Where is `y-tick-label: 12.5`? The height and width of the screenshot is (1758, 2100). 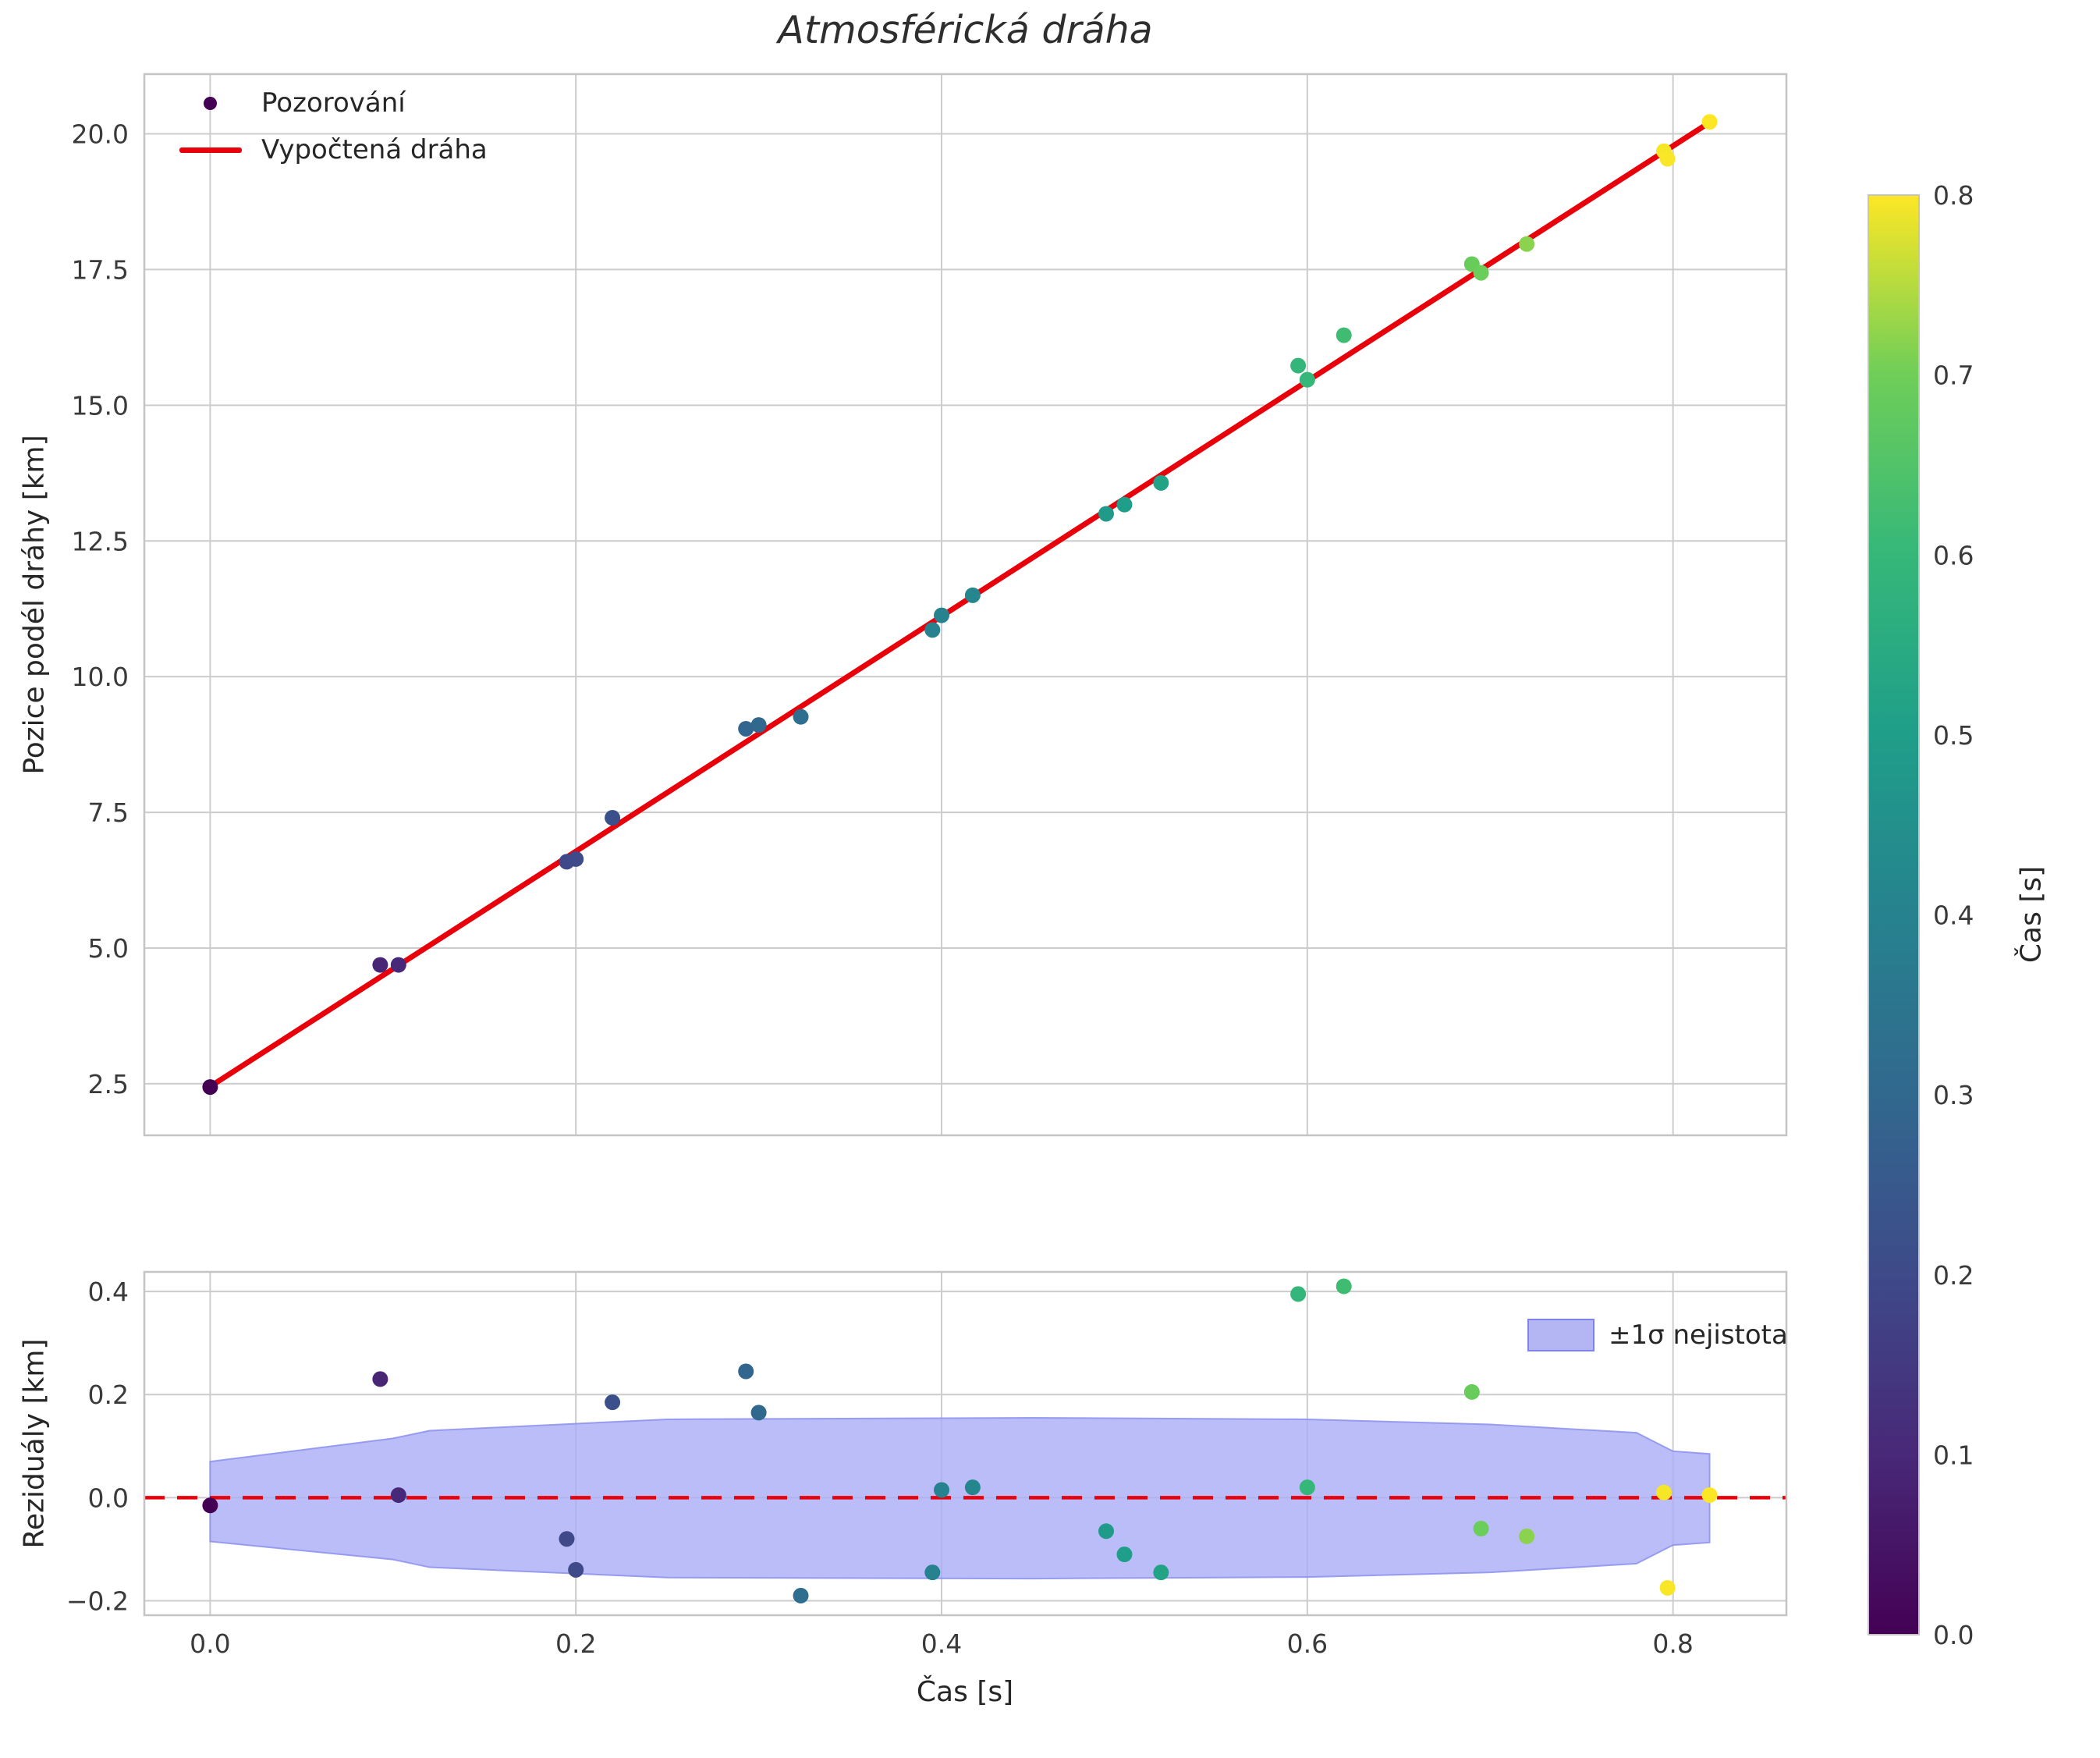
y-tick-label: 12.5 is located at coordinates (100, 541).